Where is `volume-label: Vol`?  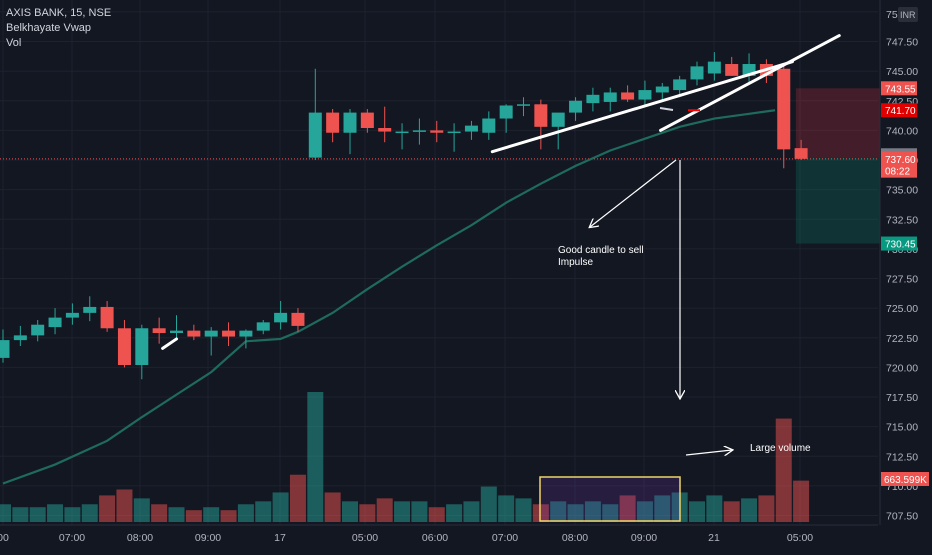 volume-label: Vol is located at coordinates (14, 43).